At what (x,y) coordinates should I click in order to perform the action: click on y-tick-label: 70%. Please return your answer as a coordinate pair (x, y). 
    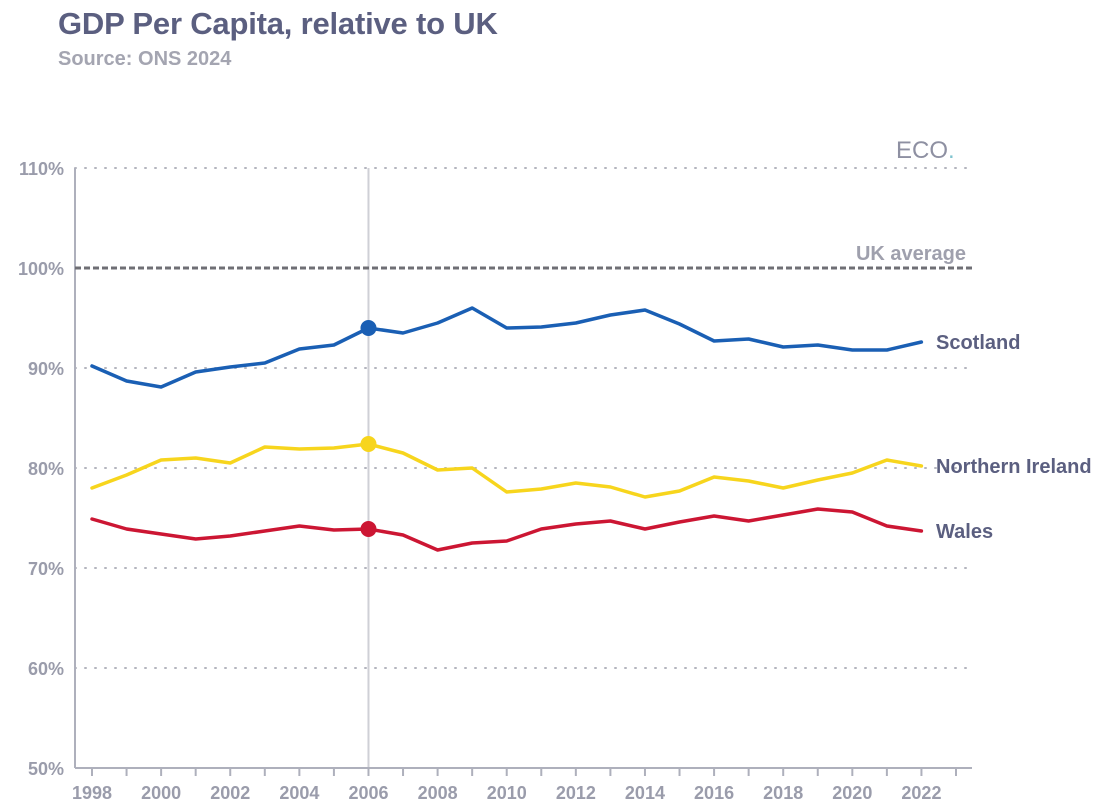
    Looking at the image, I should click on (46, 569).